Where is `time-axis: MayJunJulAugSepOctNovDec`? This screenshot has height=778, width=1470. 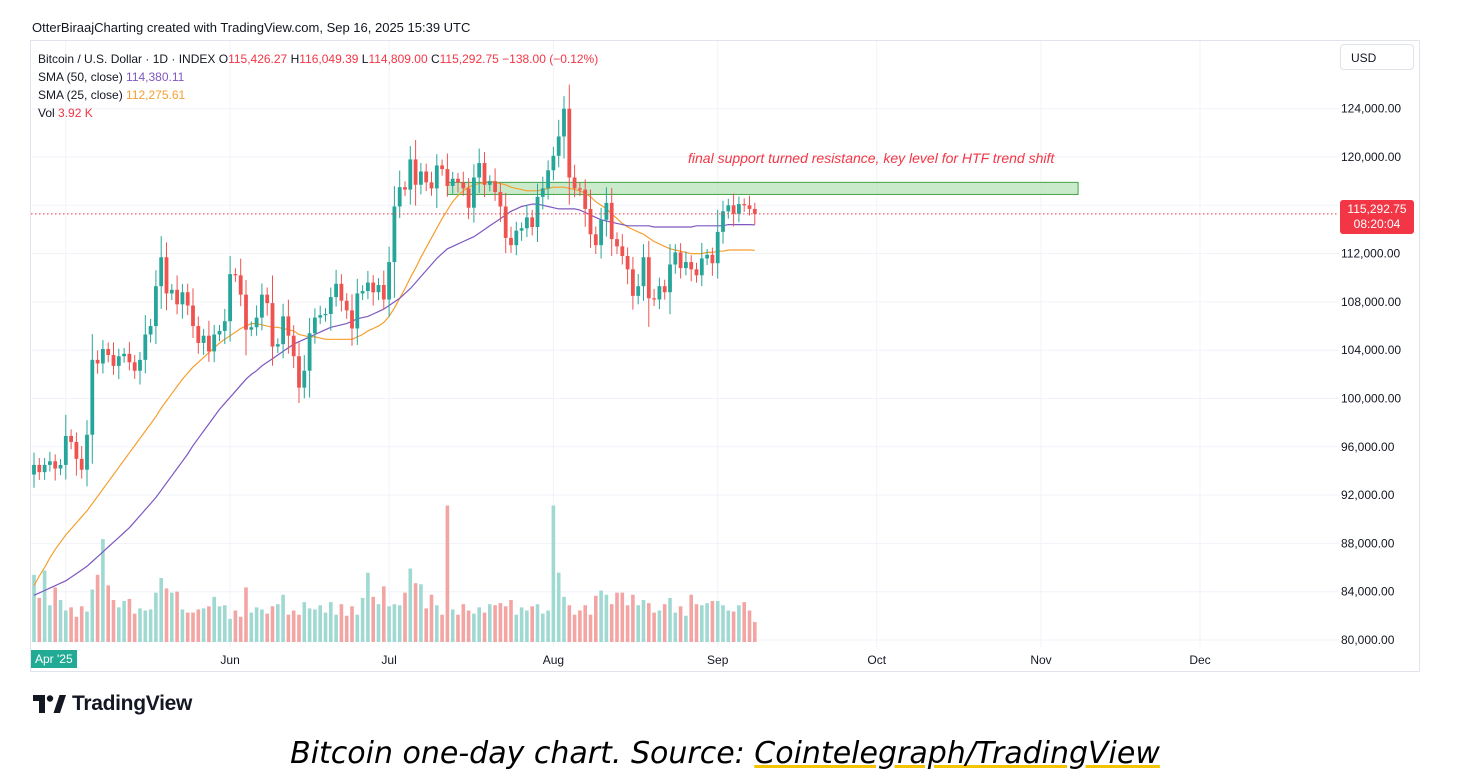
time-axis: MayJunJulAugSepOctNovDec is located at coordinates (632, 660).